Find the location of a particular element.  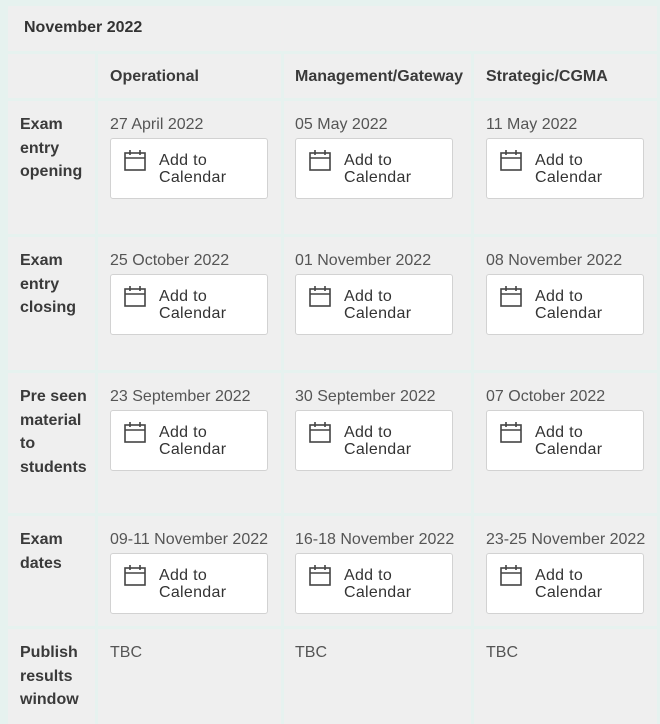

date-management: 30 September 2022 is located at coordinates (365, 396).